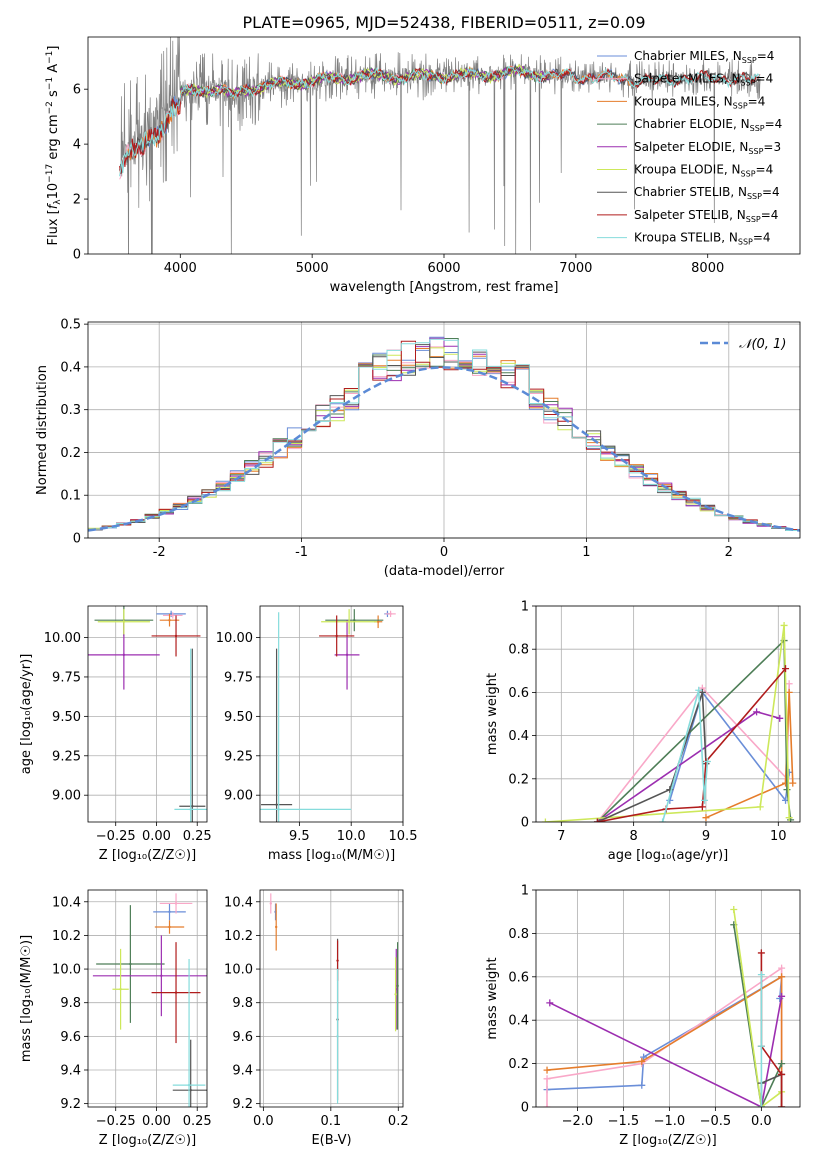 The image size is (819, 1170). I want to click on y-label-part: 10, so click(53, 191).